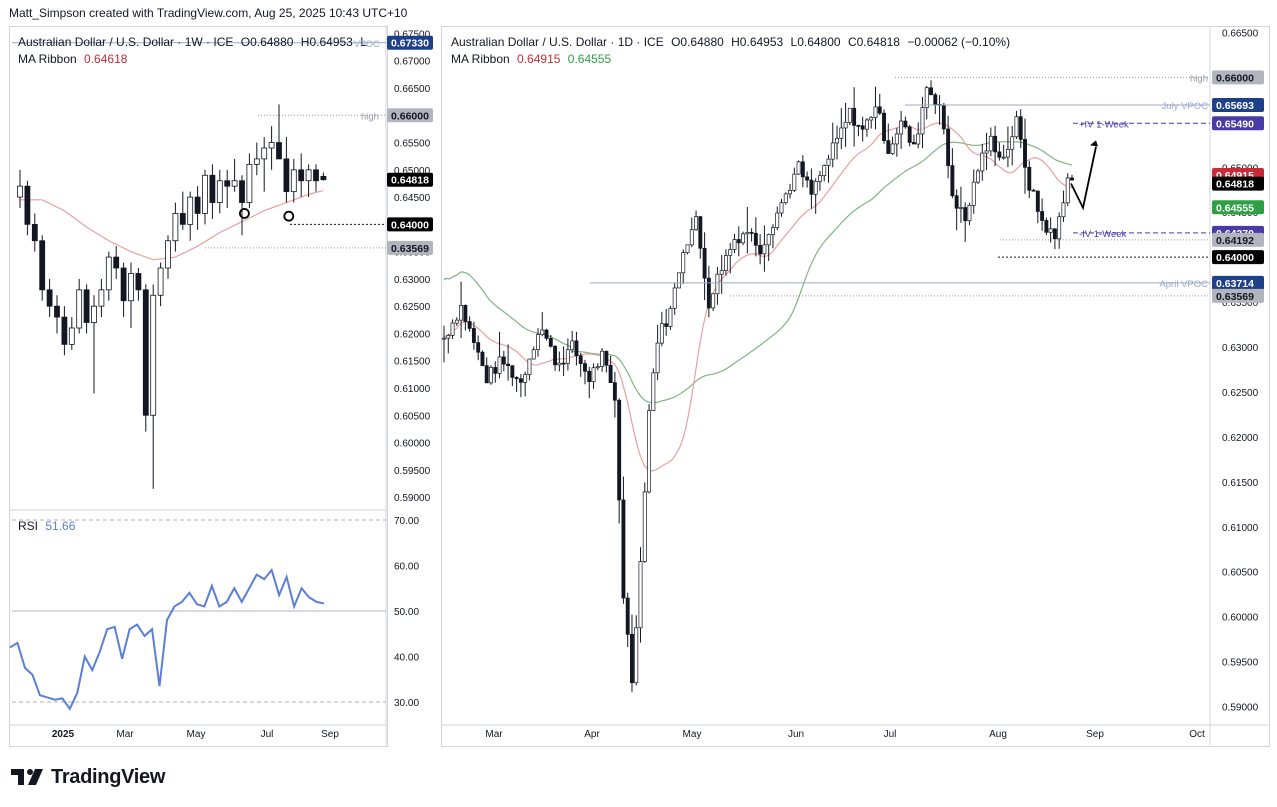 The width and height of the screenshot is (1277, 807). What do you see at coordinates (106, 59) in the screenshot?
I see `weekly-ma-value: 0.64618` at bounding box center [106, 59].